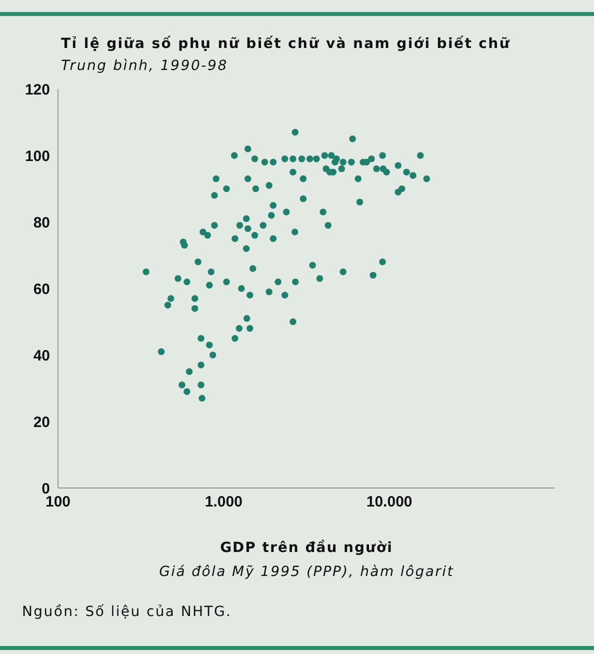 This screenshot has height=654, width=594. Describe the element at coordinates (37, 156) in the screenshot. I see `y-tick-label: 100` at that location.